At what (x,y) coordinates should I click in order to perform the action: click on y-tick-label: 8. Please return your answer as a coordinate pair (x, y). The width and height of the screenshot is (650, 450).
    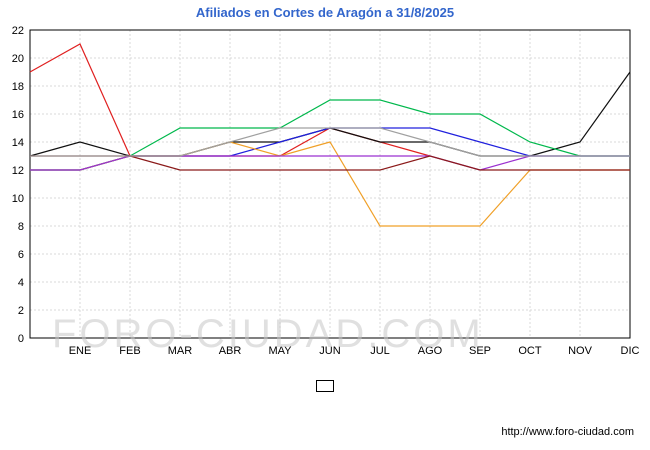
    Looking at the image, I should click on (21, 227).